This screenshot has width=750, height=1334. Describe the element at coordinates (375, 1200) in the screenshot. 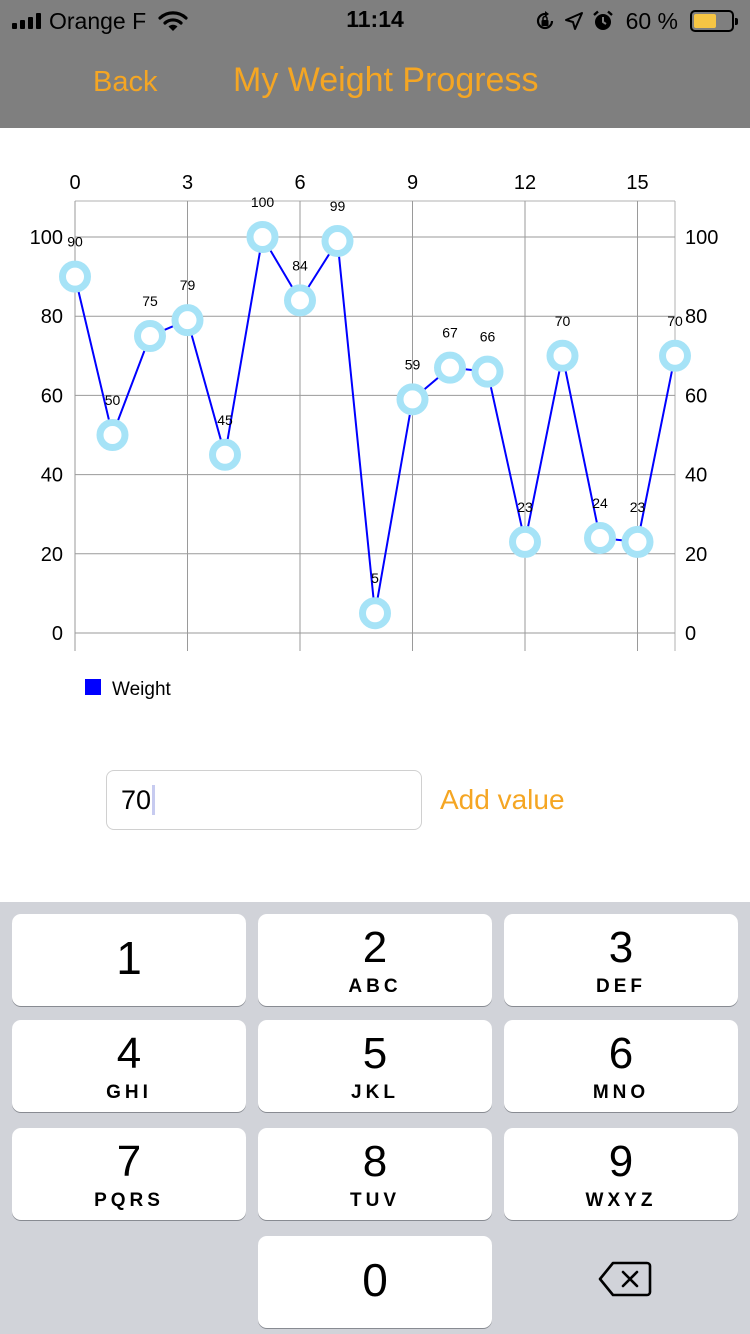

I see `key-letters: TUV` at that location.